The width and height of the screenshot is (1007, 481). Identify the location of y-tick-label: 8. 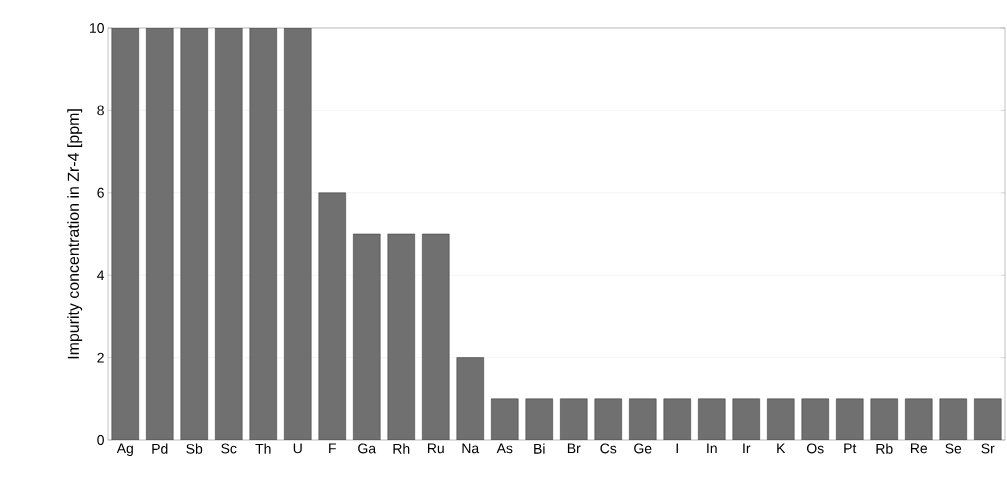
(100, 110).